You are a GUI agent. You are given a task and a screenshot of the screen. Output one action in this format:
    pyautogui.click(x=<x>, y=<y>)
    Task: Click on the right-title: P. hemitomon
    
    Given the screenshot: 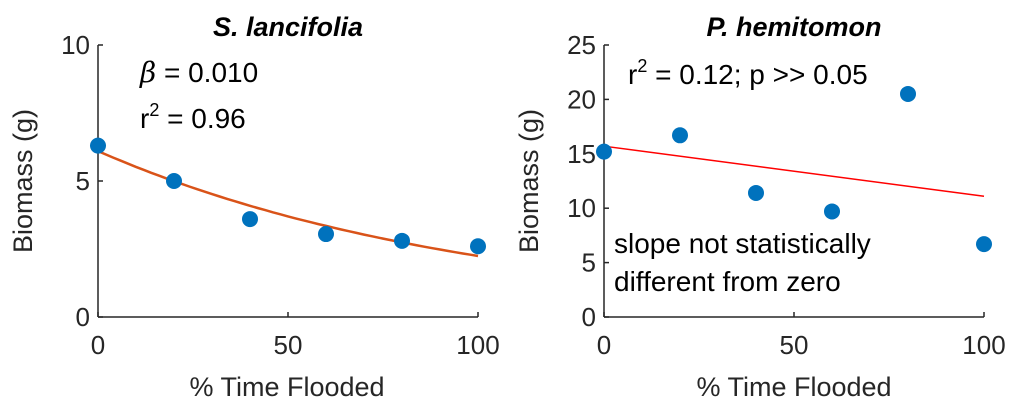 What is the action you would take?
    pyautogui.click(x=793, y=27)
    